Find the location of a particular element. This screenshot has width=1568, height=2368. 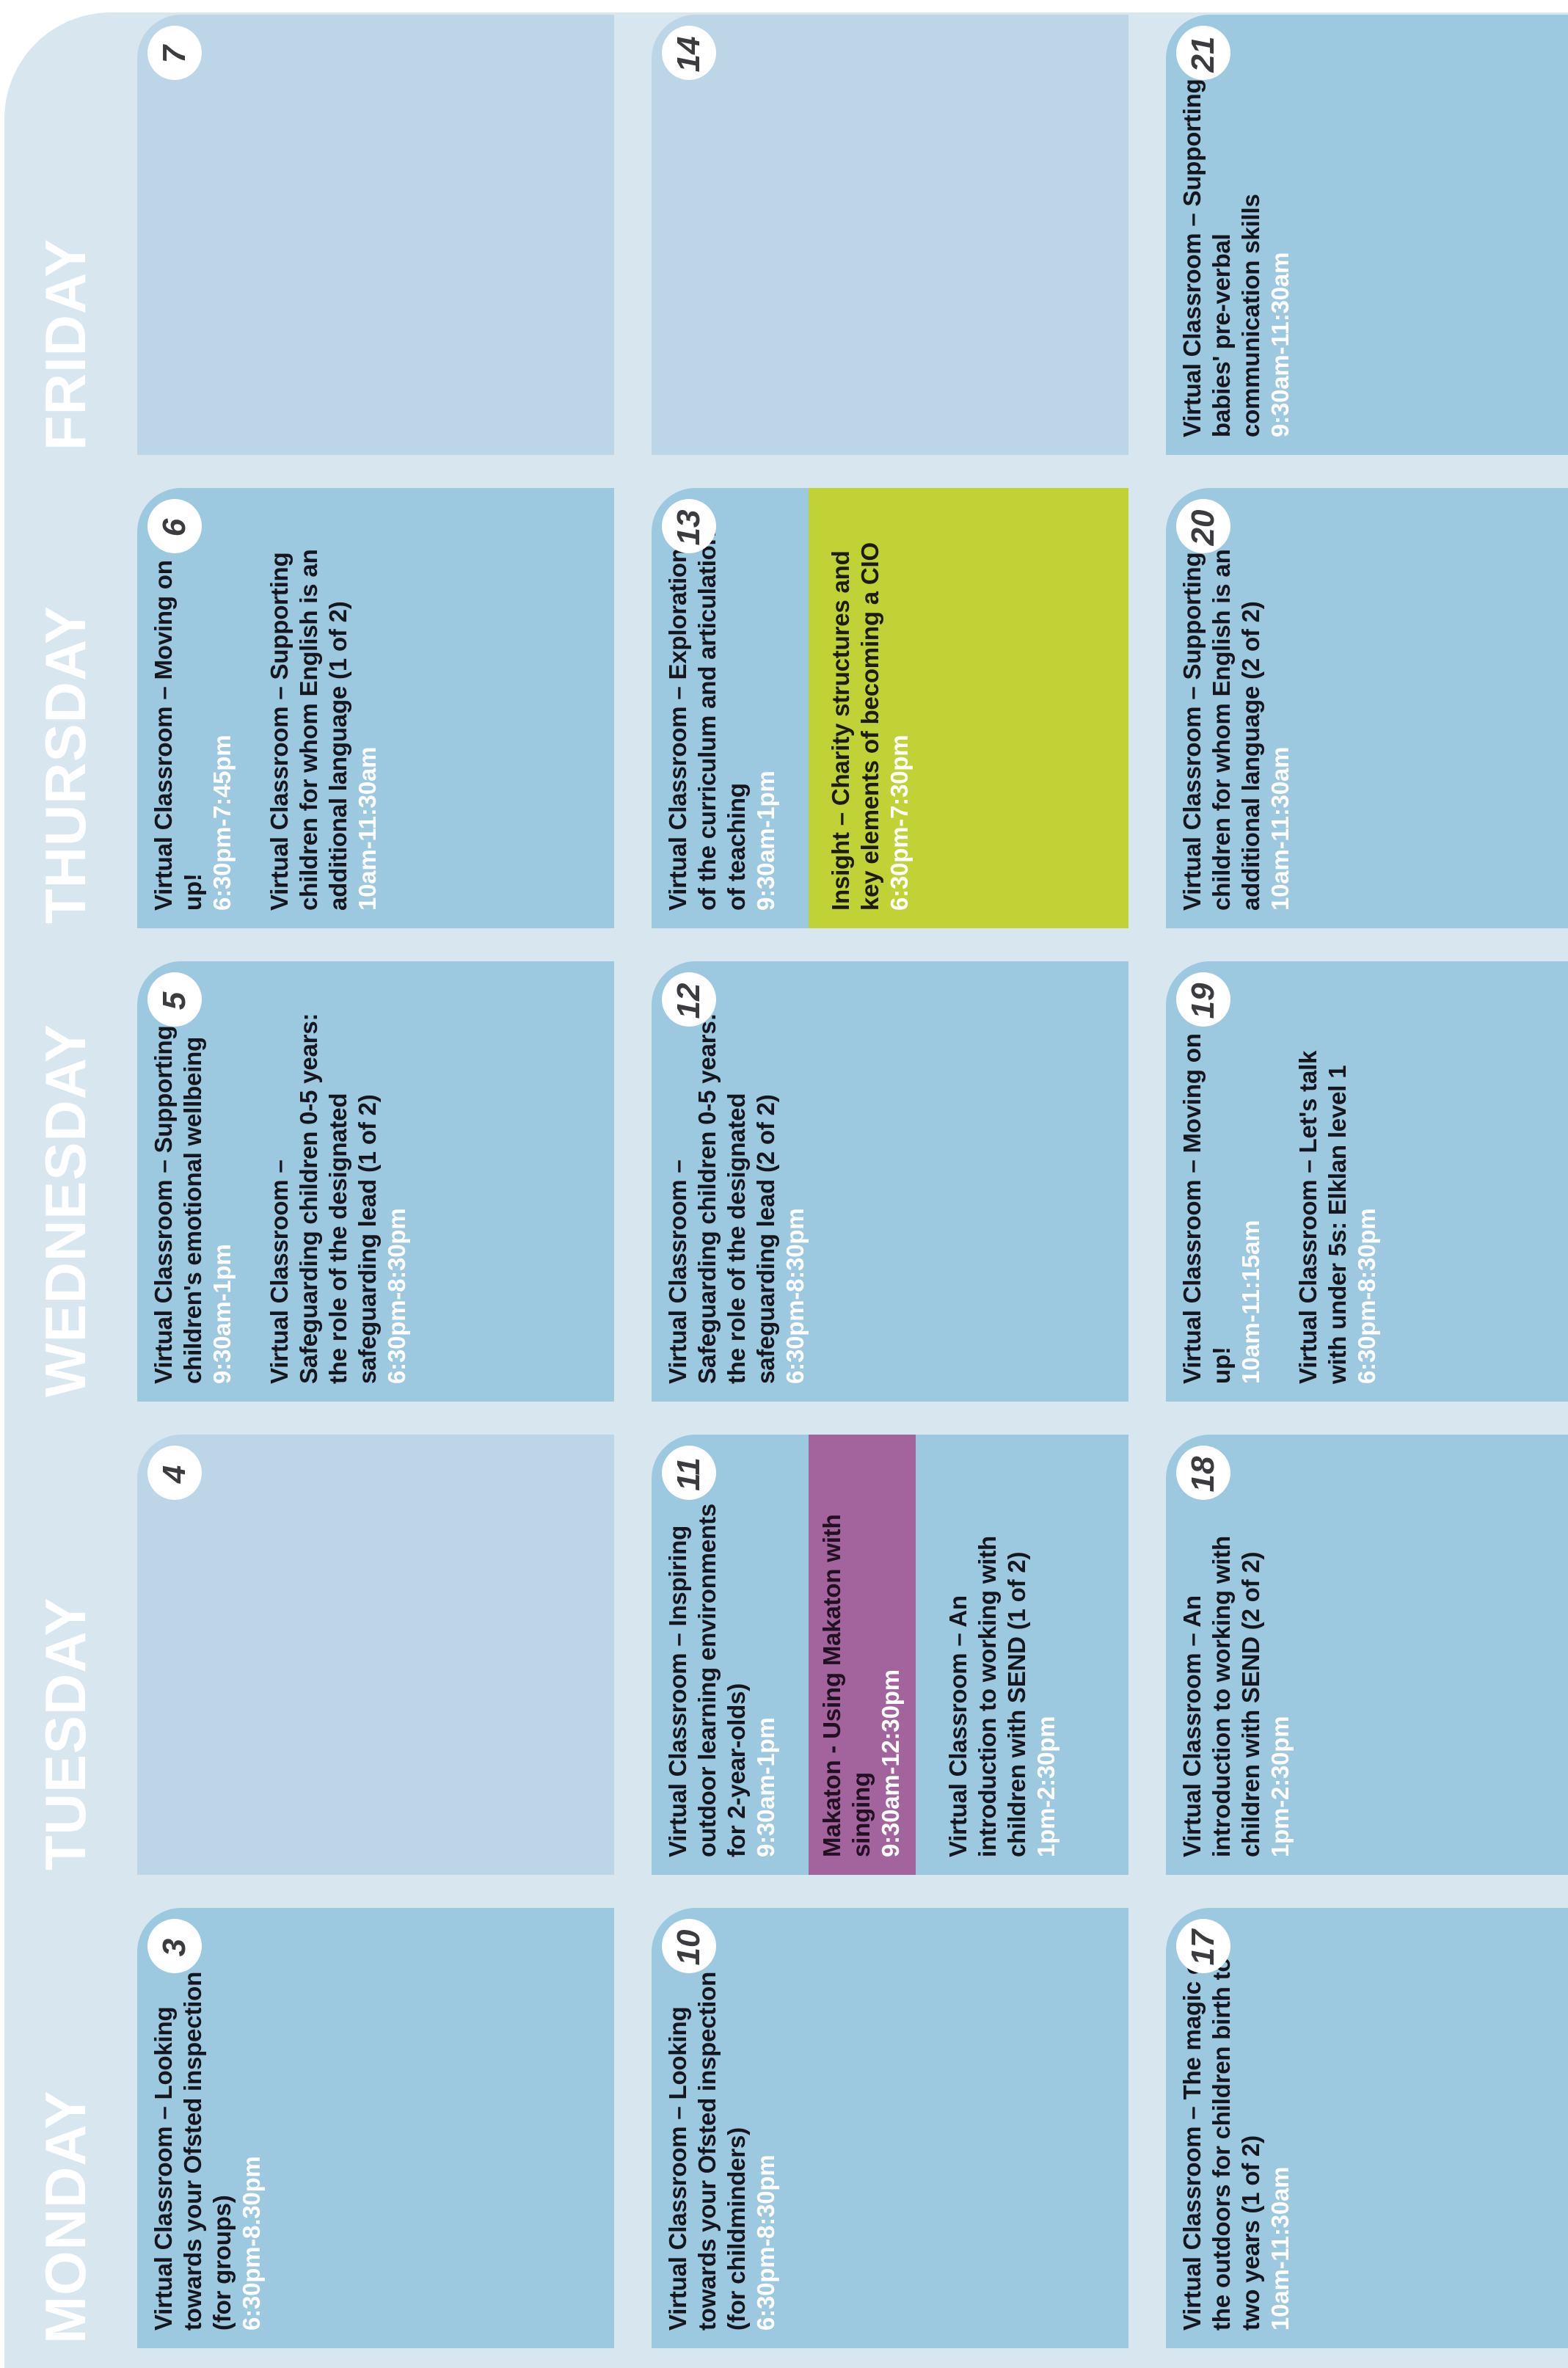

date-number: 3 is located at coordinates (174, 1947).